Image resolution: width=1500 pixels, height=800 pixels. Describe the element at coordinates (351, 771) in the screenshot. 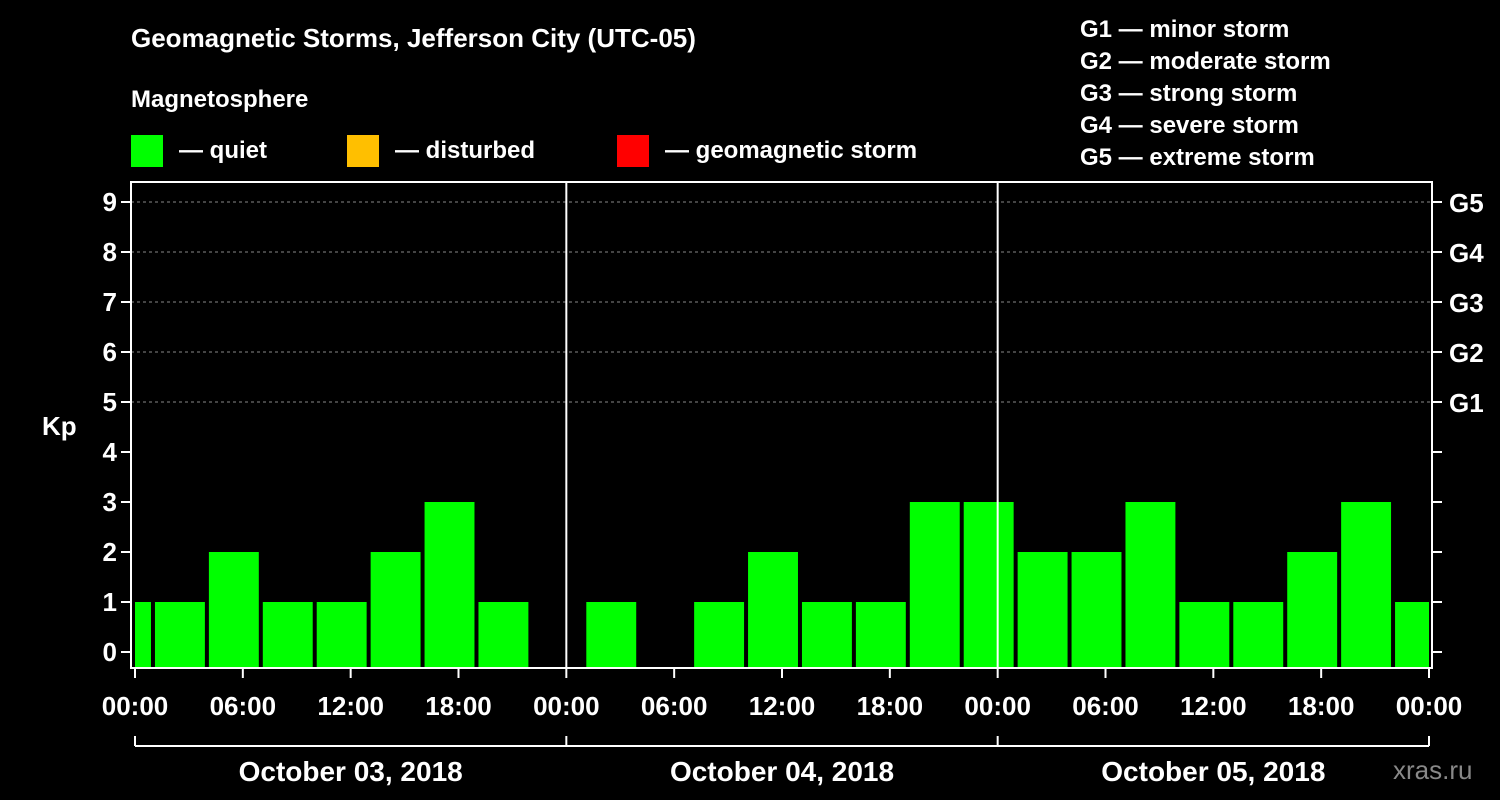

I see `day-label-0: October 03, 2018` at that location.